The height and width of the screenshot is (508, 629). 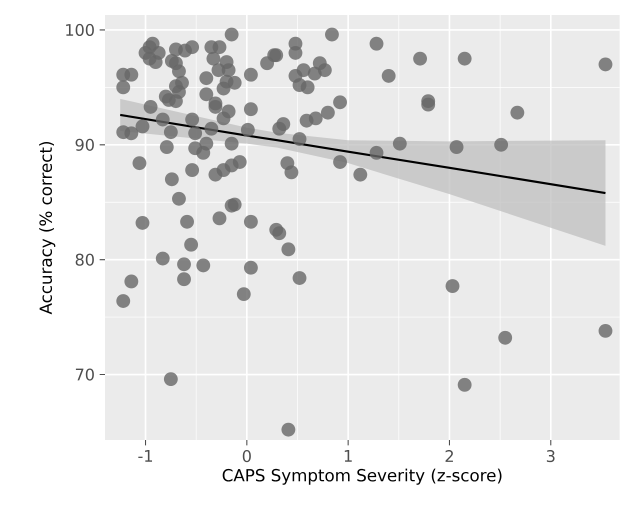 I want to click on y-tick-label: 80, so click(x=85, y=260).